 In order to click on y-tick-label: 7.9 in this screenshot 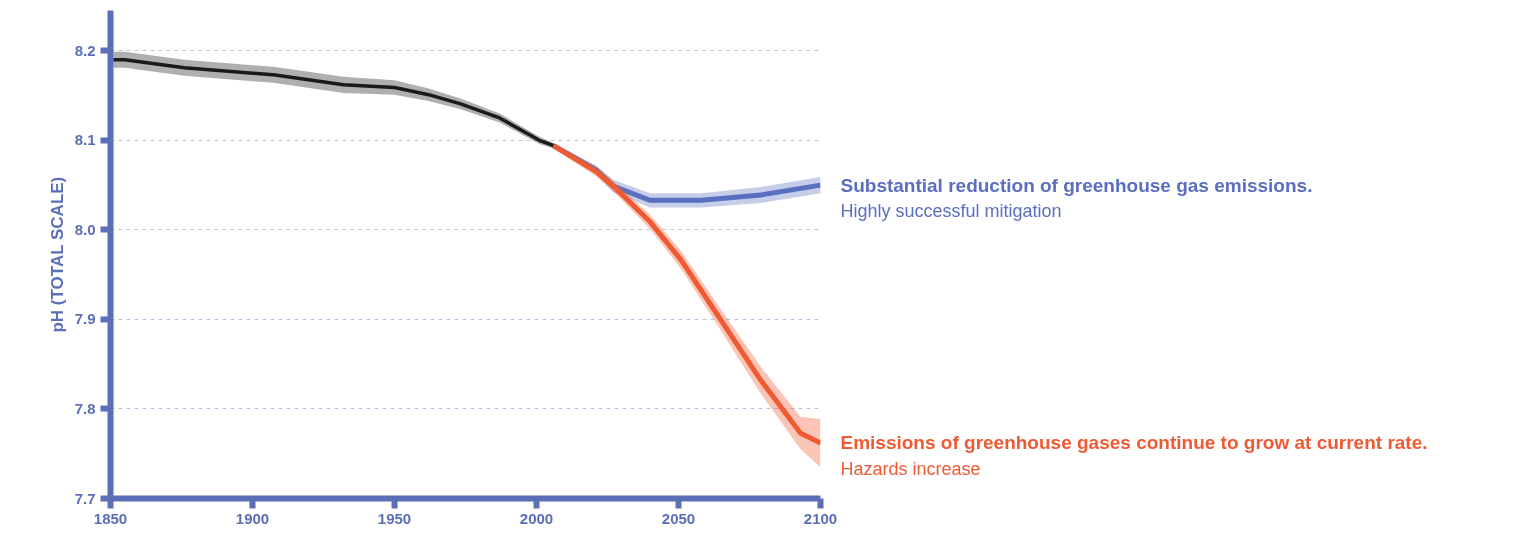, I will do `click(85, 319)`.